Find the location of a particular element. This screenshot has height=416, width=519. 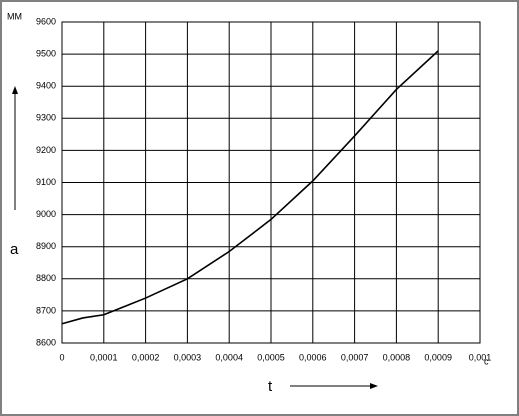

y-tick-label: 9200 is located at coordinates (46, 150).